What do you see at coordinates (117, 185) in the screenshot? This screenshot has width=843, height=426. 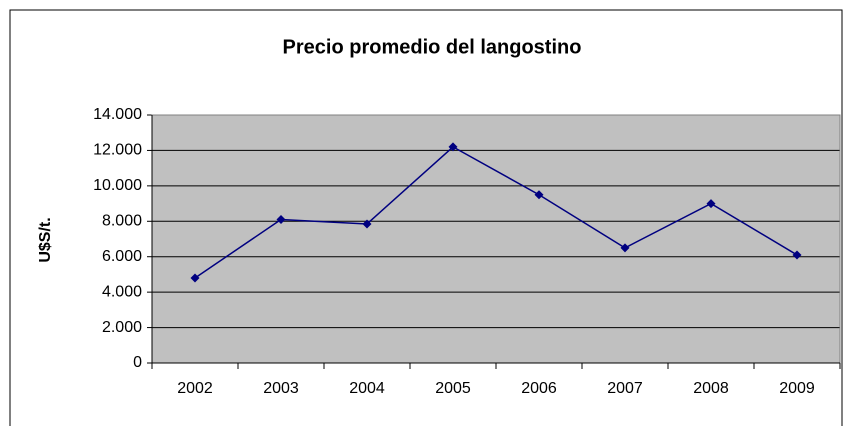 I see `y-tick-label: 10.000` at bounding box center [117, 185].